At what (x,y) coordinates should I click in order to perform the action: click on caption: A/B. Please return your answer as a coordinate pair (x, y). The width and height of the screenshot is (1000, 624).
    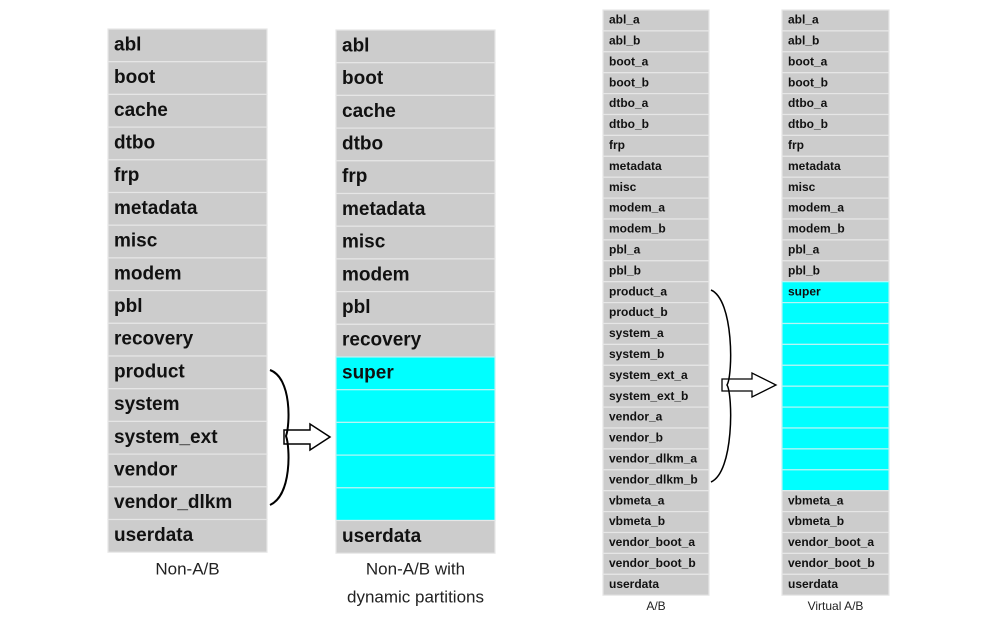
    Looking at the image, I should click on (655, 606).